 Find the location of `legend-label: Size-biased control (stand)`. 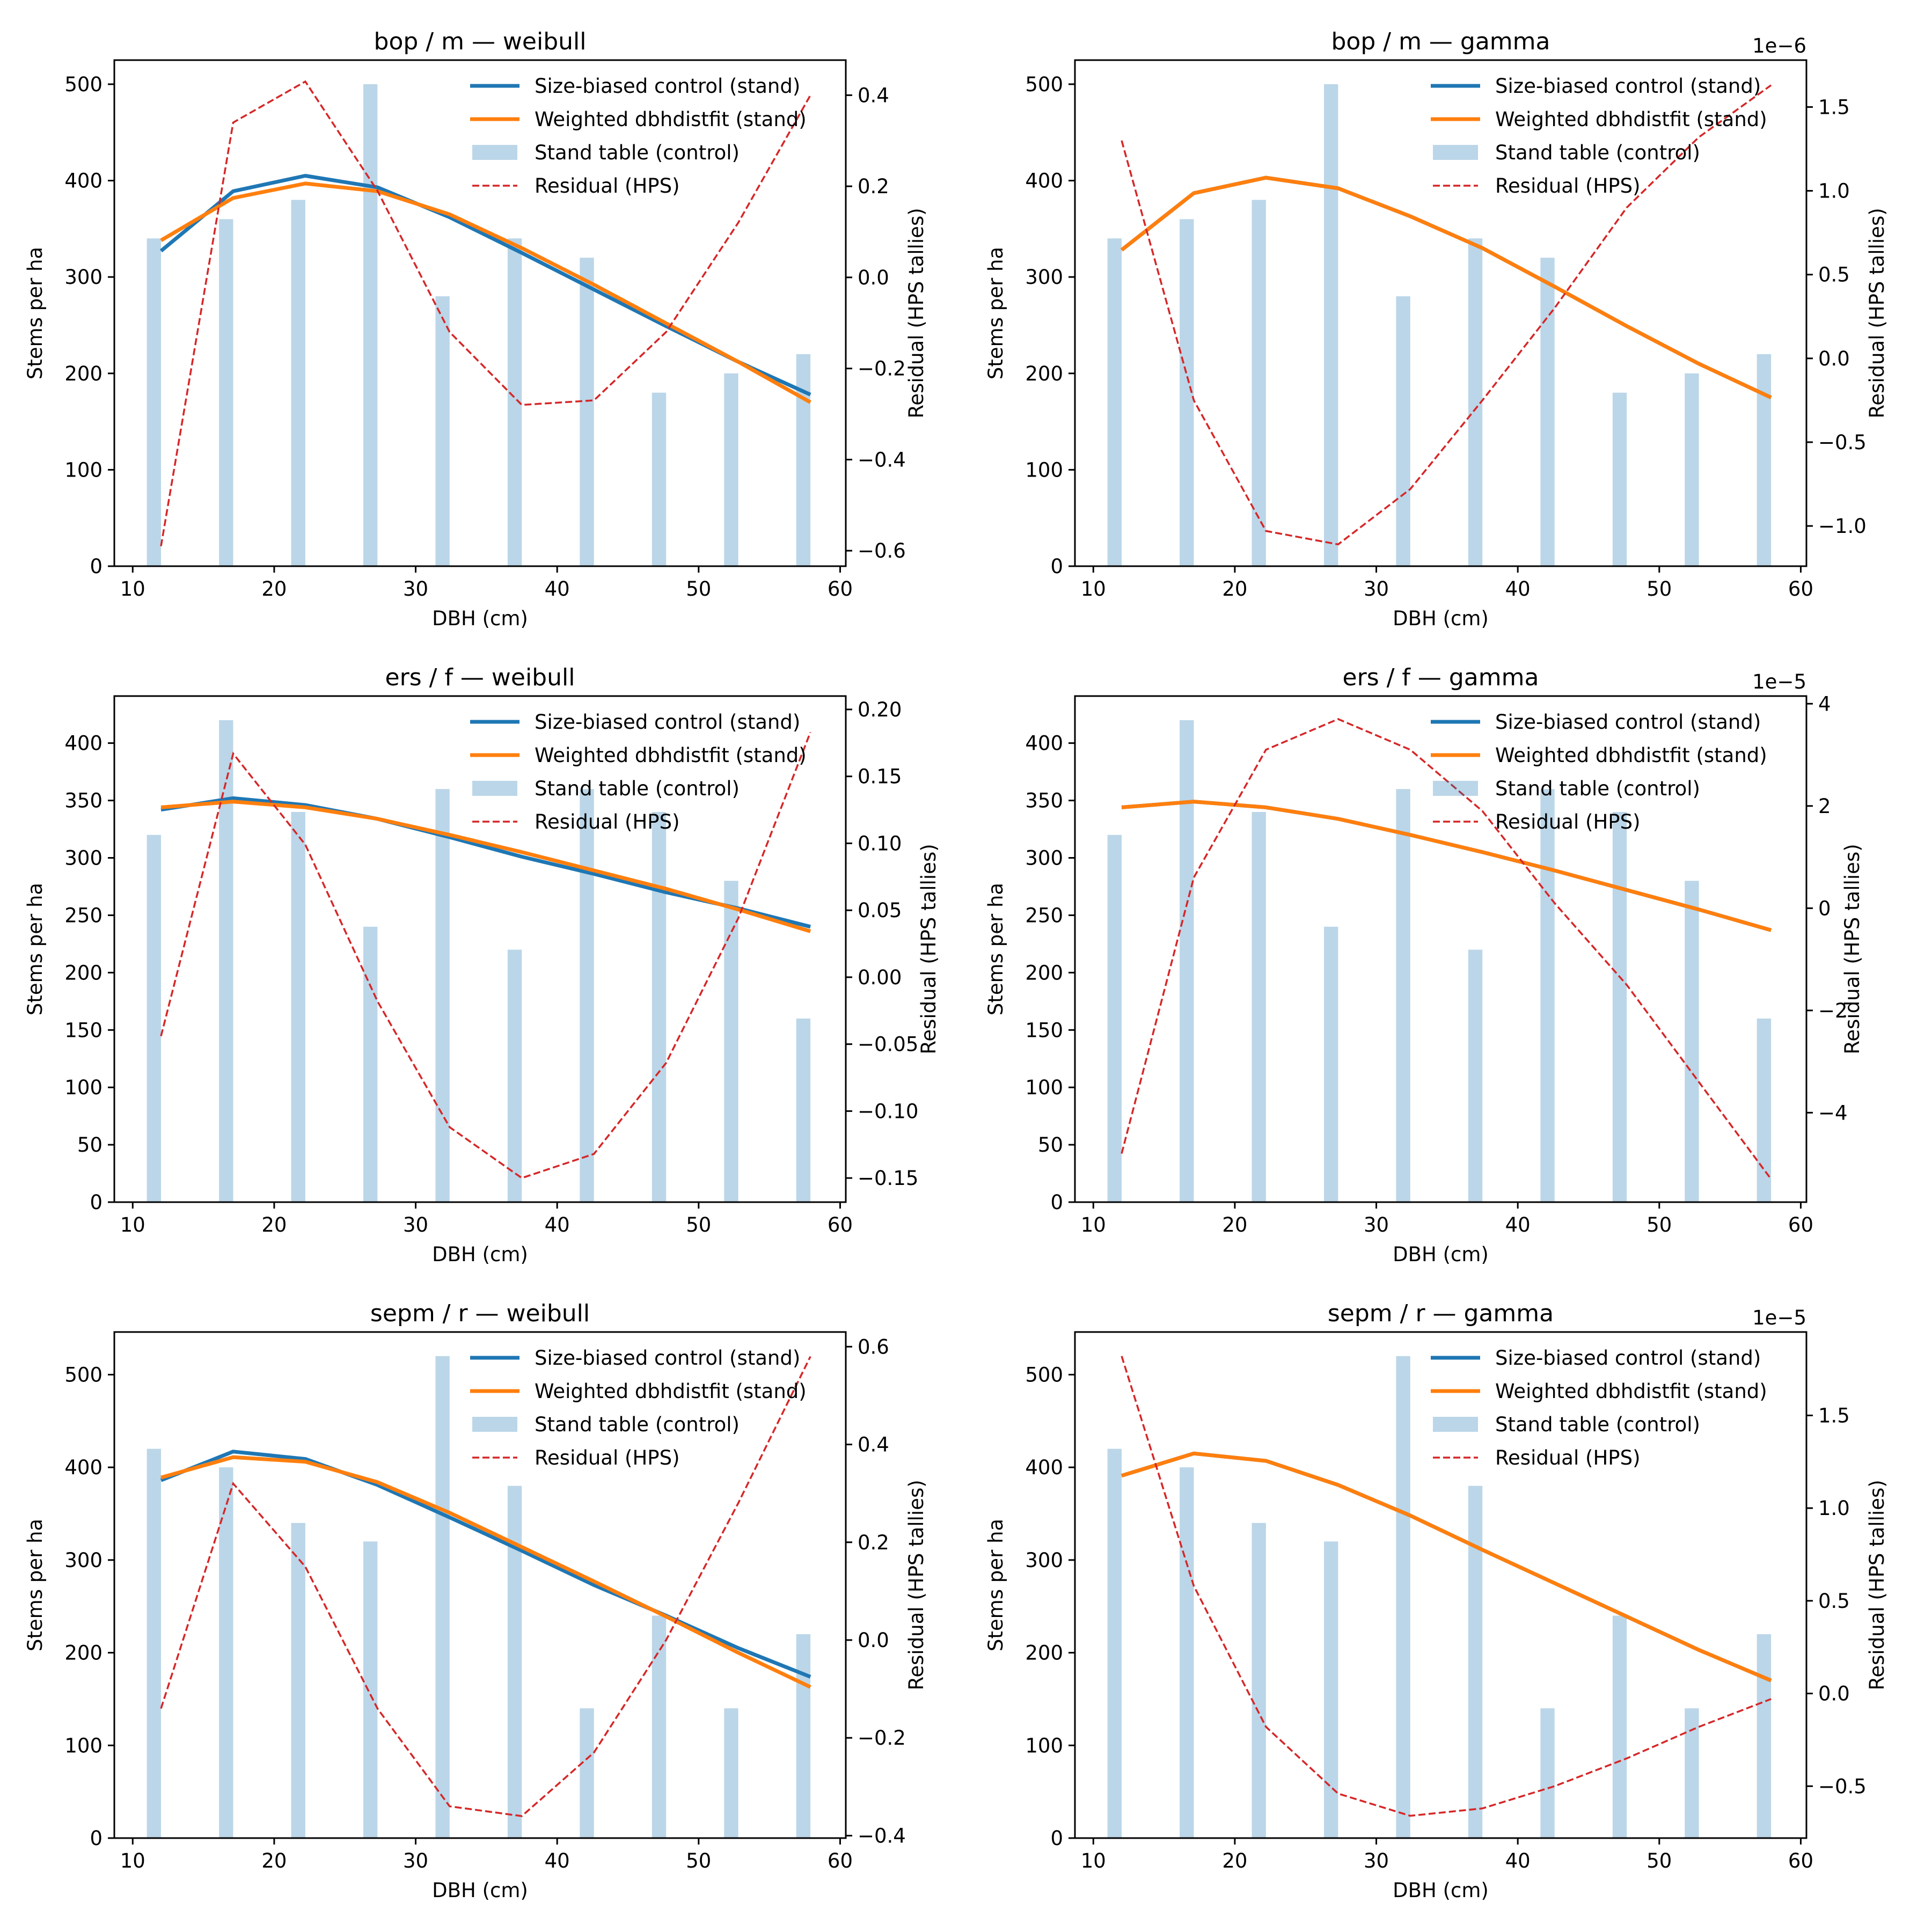

legend-label: Size-biased control (stand) is located at coordinates (1628, 1358).